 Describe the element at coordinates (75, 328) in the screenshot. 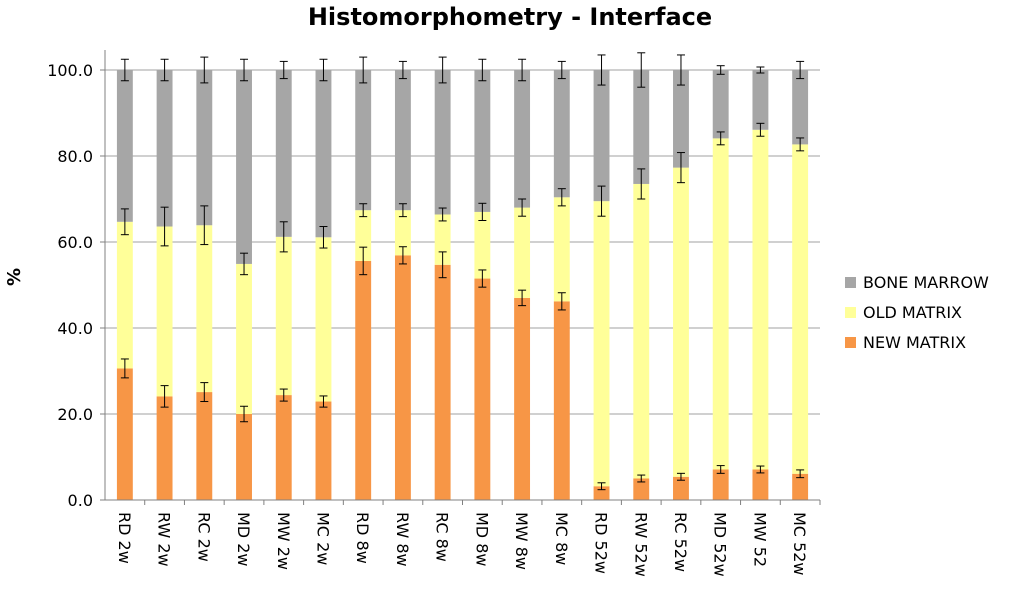

I see `y-tick-label: 40.0` at that location.